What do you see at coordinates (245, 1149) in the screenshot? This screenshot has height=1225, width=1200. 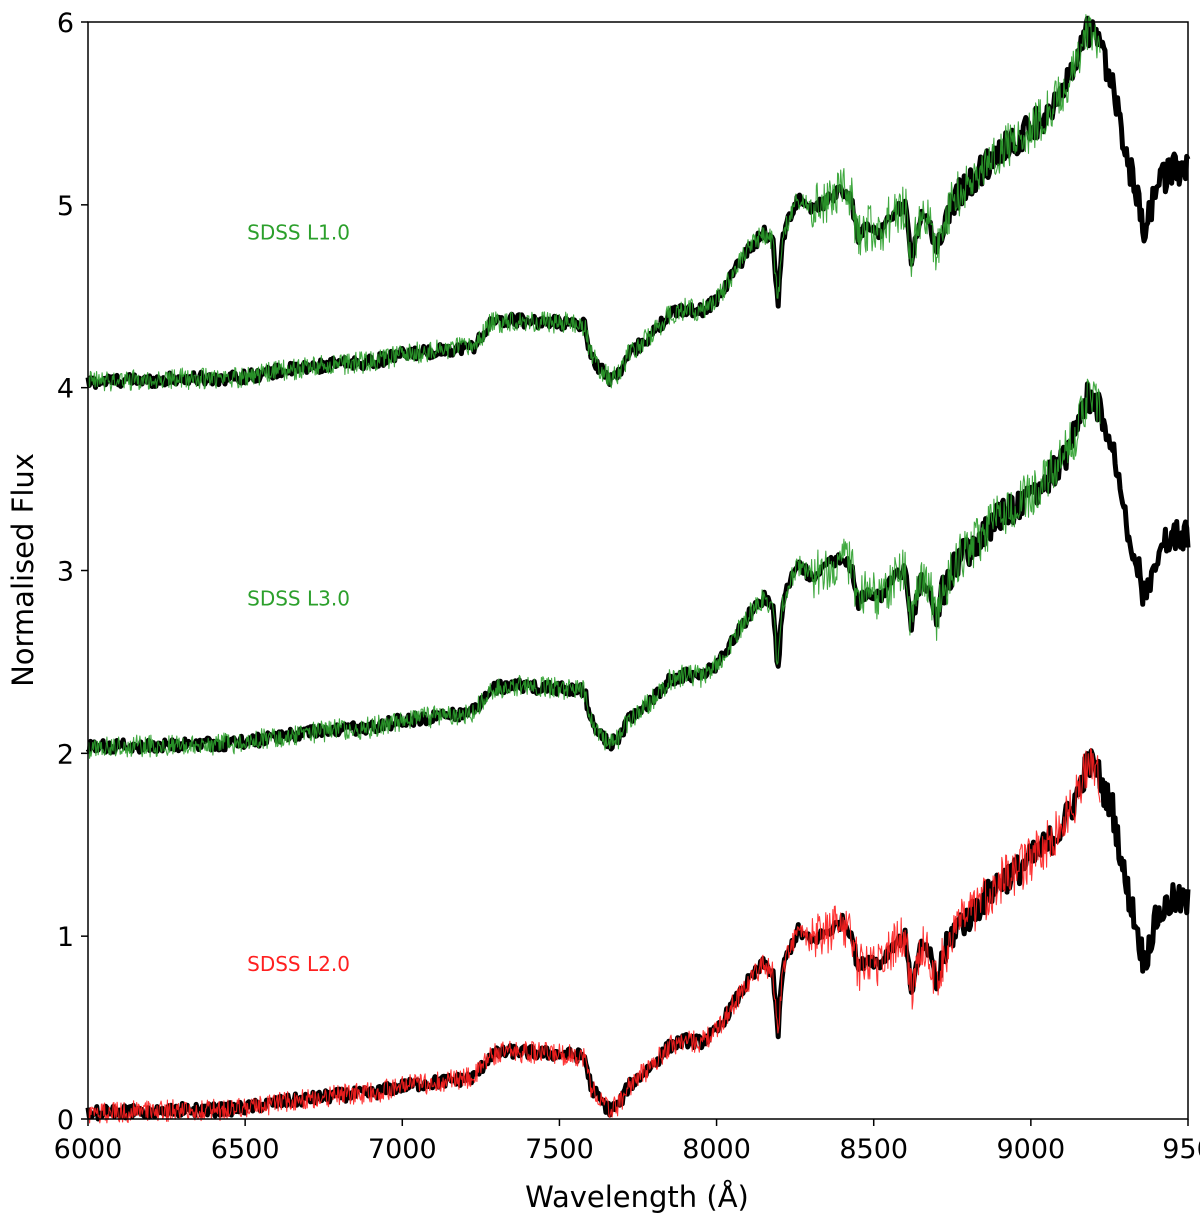 I see `x-tick-label: 6500` at bounding box center [245, 1149].